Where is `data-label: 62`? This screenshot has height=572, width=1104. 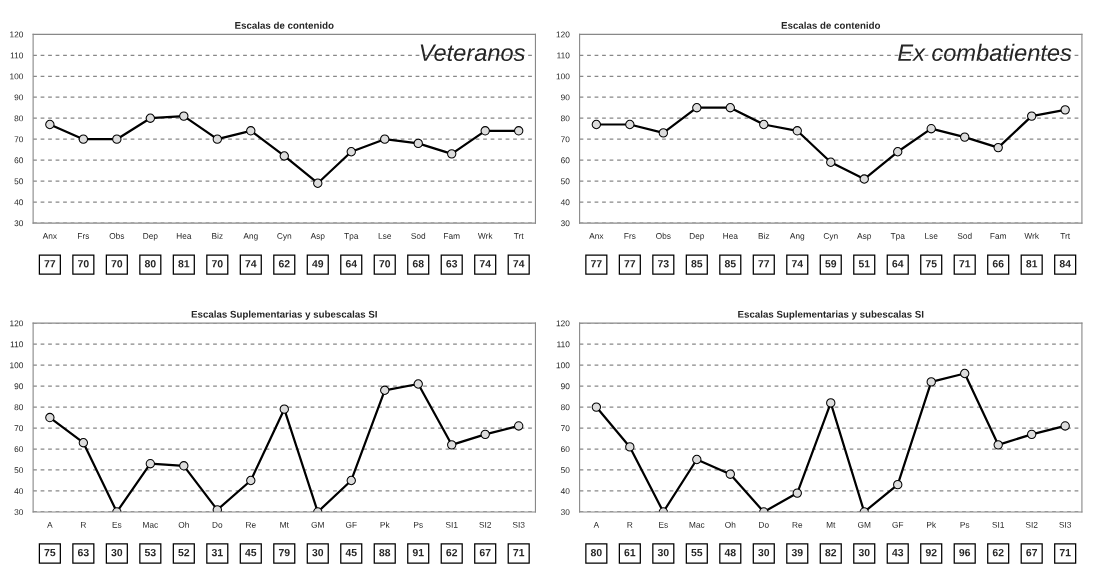 data-label: 62 is located at coordinates (998, 552).